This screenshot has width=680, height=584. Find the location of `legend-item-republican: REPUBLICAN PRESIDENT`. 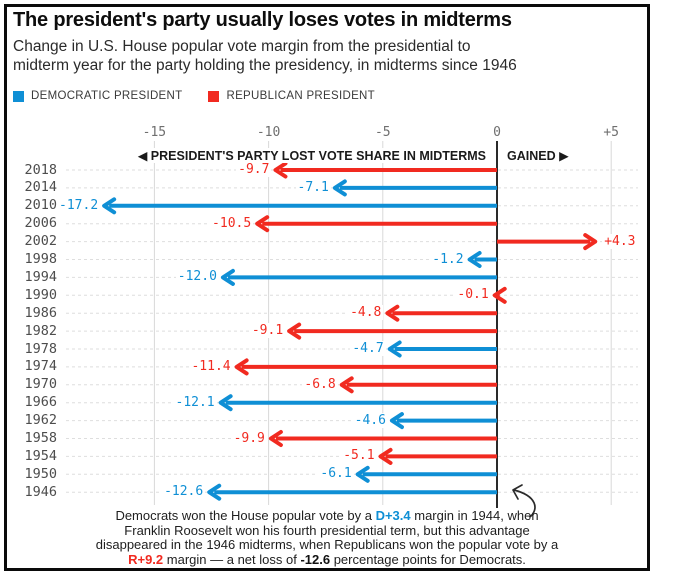

legend-item-republican: REPUBLICAN PRESIDENT is located at coordinates (291, 96).